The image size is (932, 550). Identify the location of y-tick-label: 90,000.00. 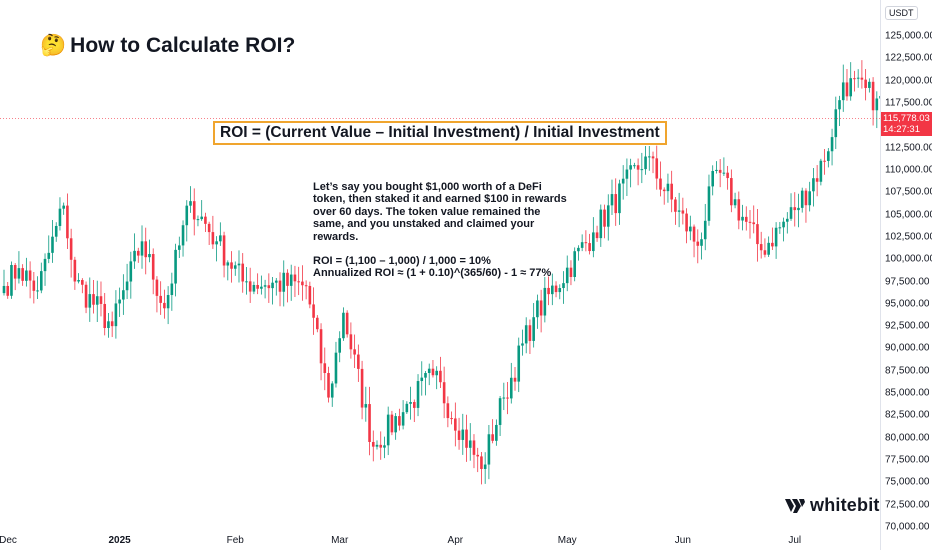
(907, 348).